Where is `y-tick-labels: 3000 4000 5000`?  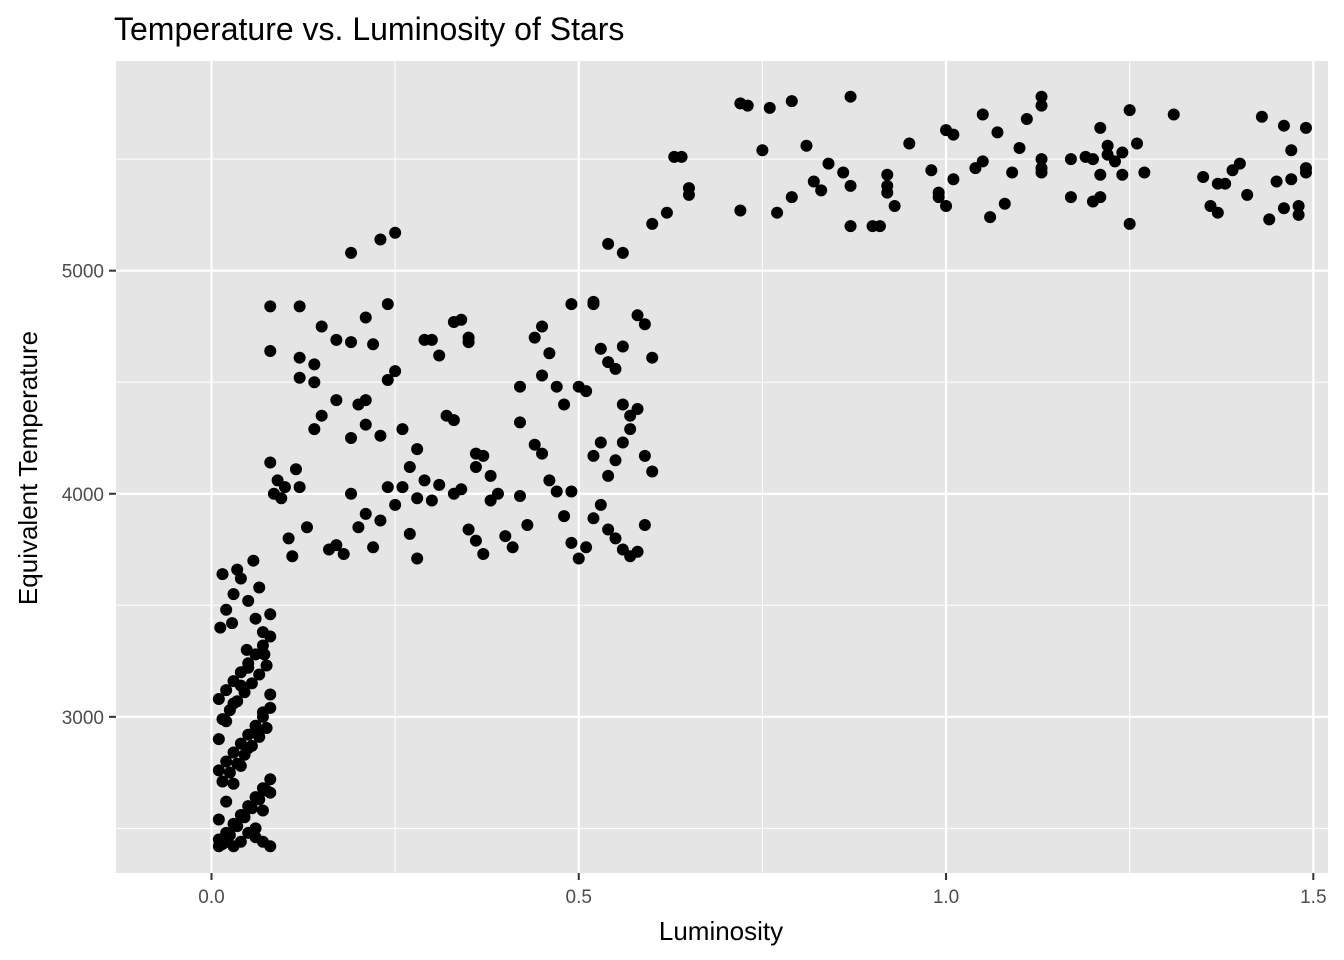 y-tick-labels: 3000 4000 5000 is located at coordinates (83, 495).